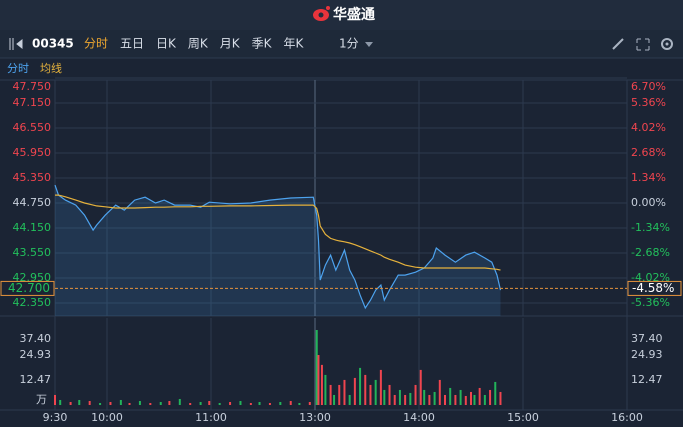 This screenshot has height=427, width=683. Describe the element at coordinates (419, 417) in the screenshot. I see `x-tick-label: 14:00` at that location.